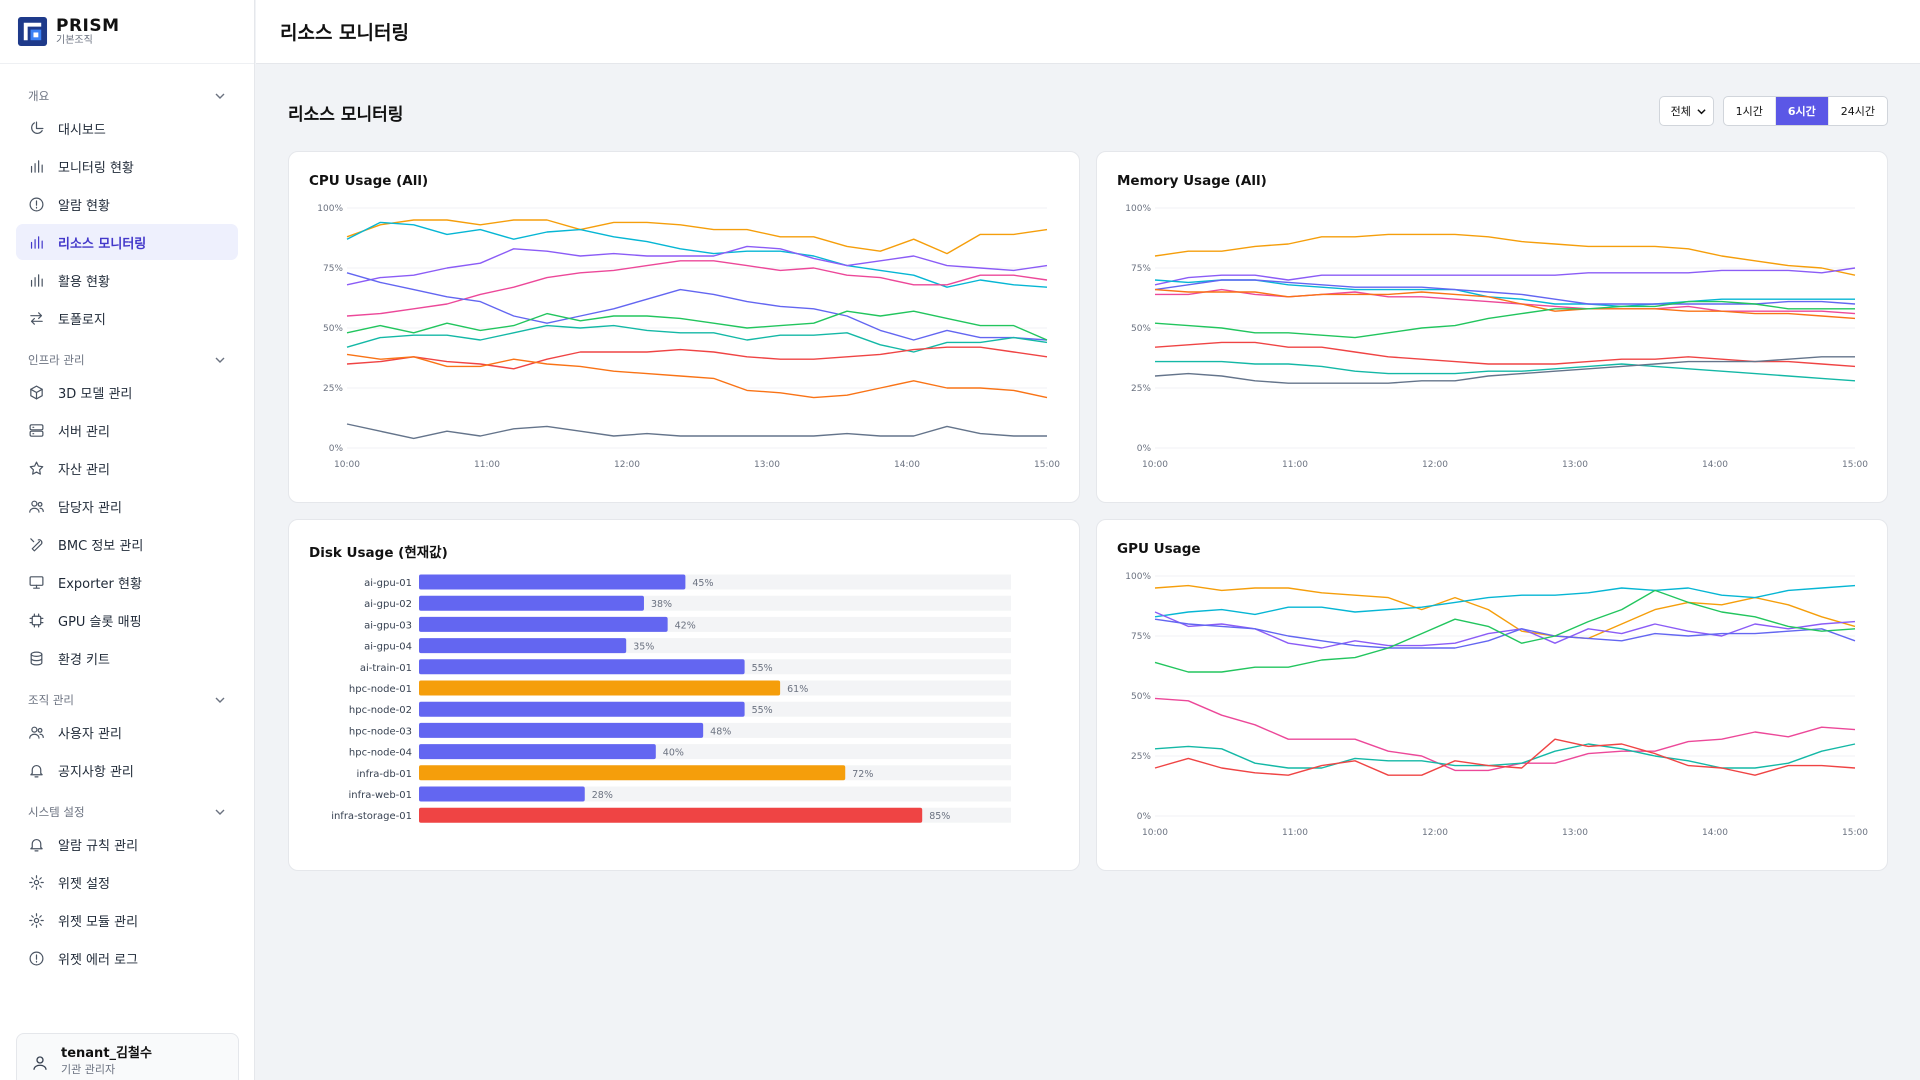 Image resolution: width=1920 pixels, height=1080 pixels. I want to click on time-controls: 전체 1시간 6시간 24시간, so click(1773, 111).